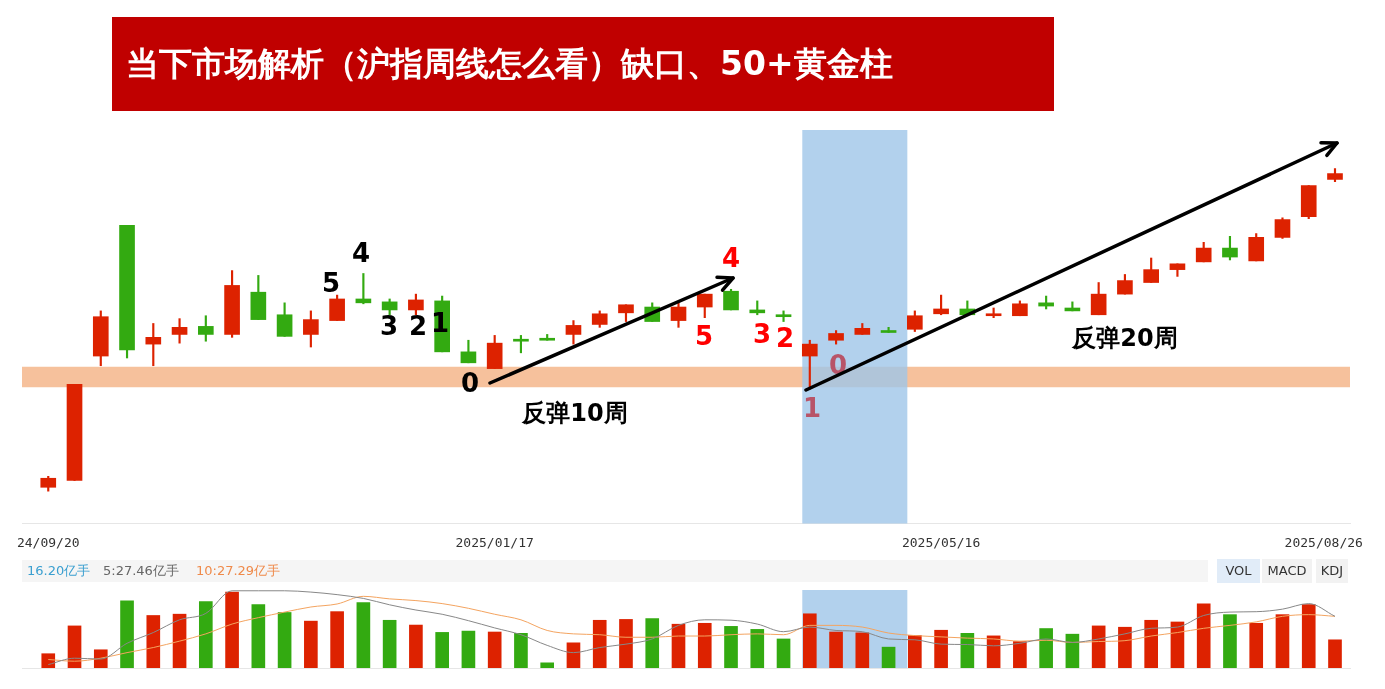 The width and height of the screenshot is (1385, 689). What do you see at coordinates (238, 571) in the screenshot?
I see `text: 10:27.29亿手` at bounding box center [238, 571].